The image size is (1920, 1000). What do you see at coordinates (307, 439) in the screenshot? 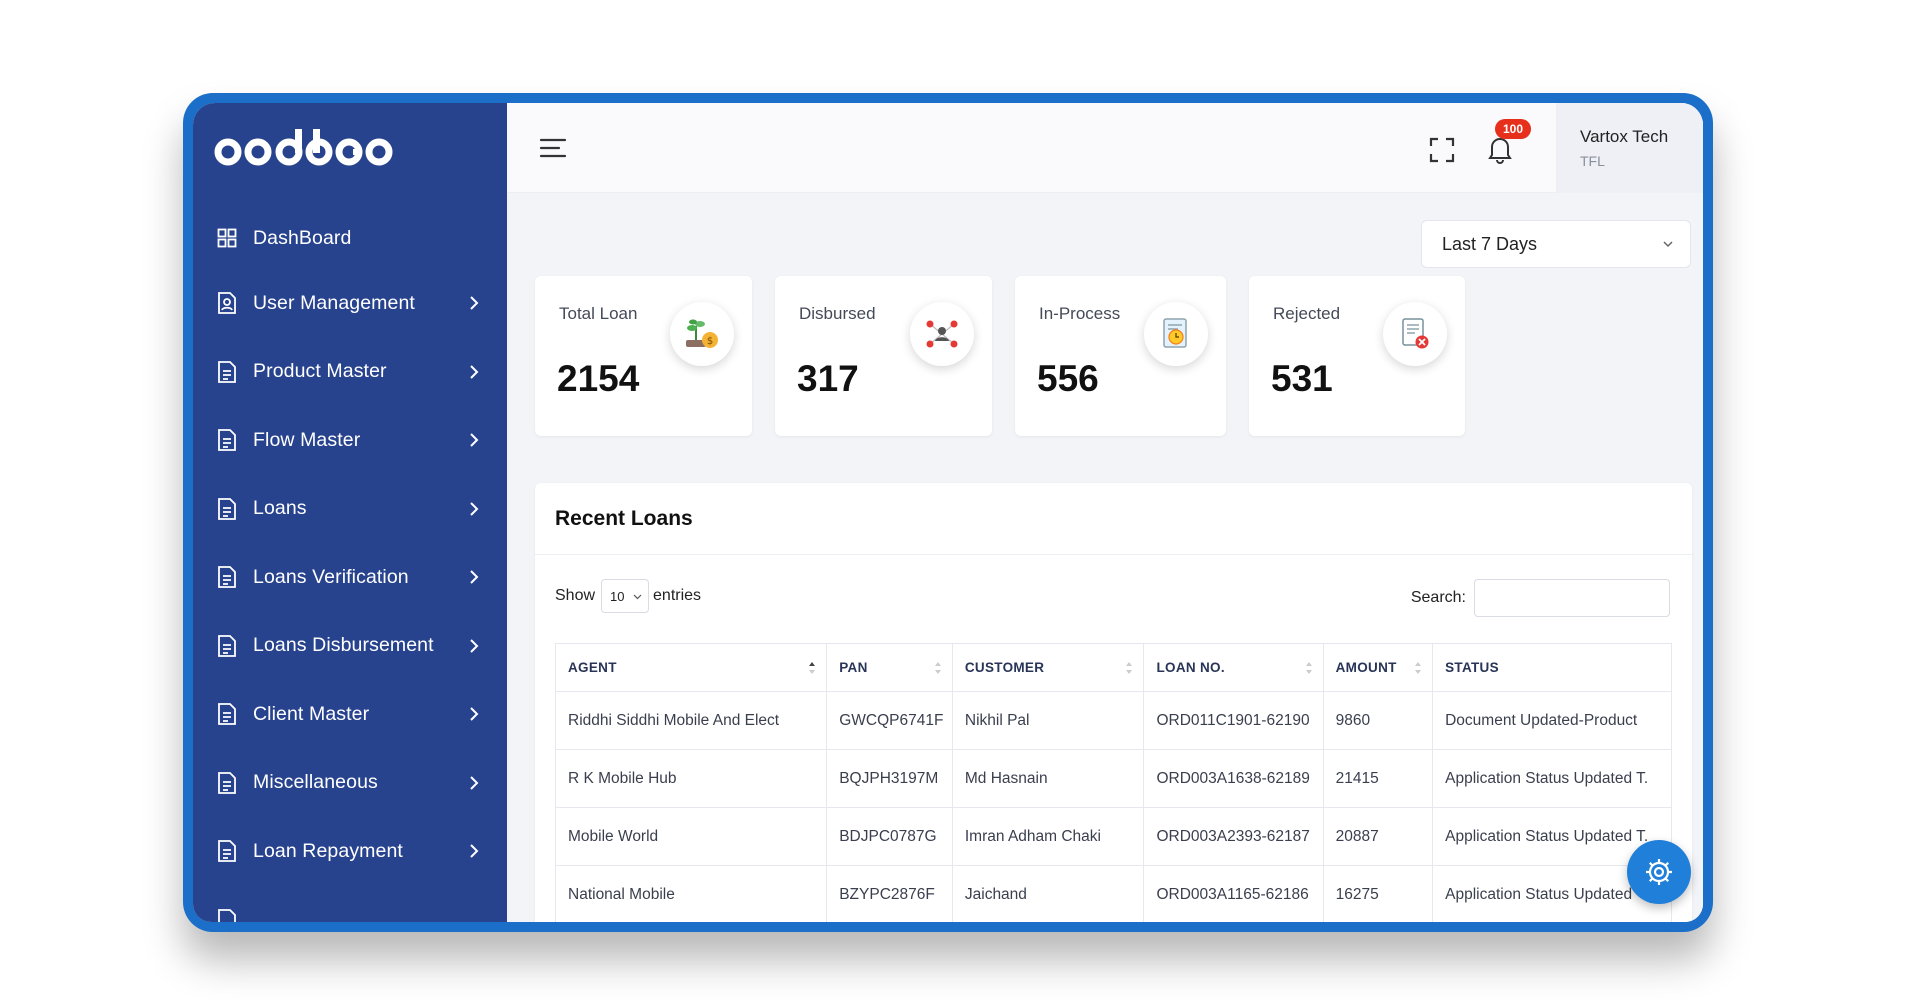
I see `sidebar-item-label: Flow Master` at bounding box center [307, 439].